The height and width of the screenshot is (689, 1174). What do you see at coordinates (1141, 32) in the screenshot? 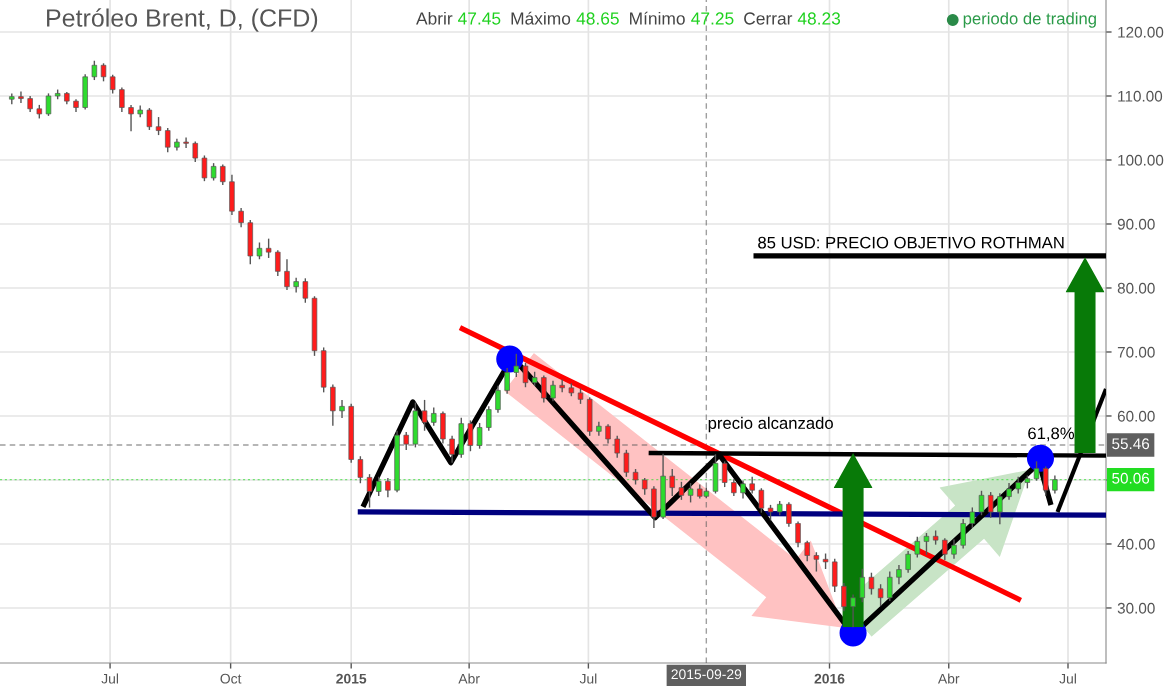
I see `y-tick-label: 120.00` at bounding box center [1141, 32].